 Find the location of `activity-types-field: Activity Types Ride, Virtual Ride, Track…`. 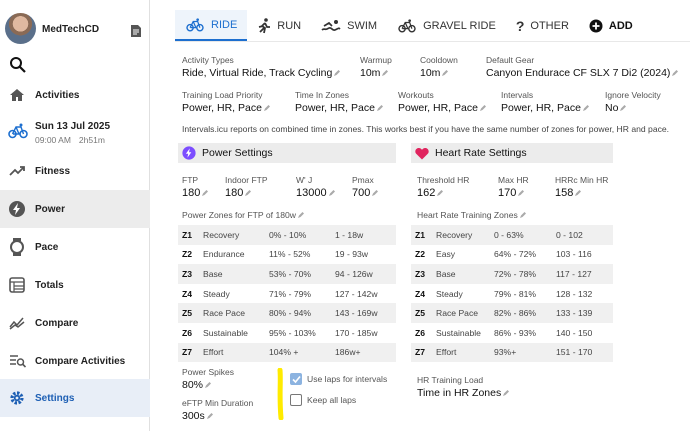

activity-types-field: Activity Types Ride, Virtual Ride, Track… is located at coordinates (261, 67).